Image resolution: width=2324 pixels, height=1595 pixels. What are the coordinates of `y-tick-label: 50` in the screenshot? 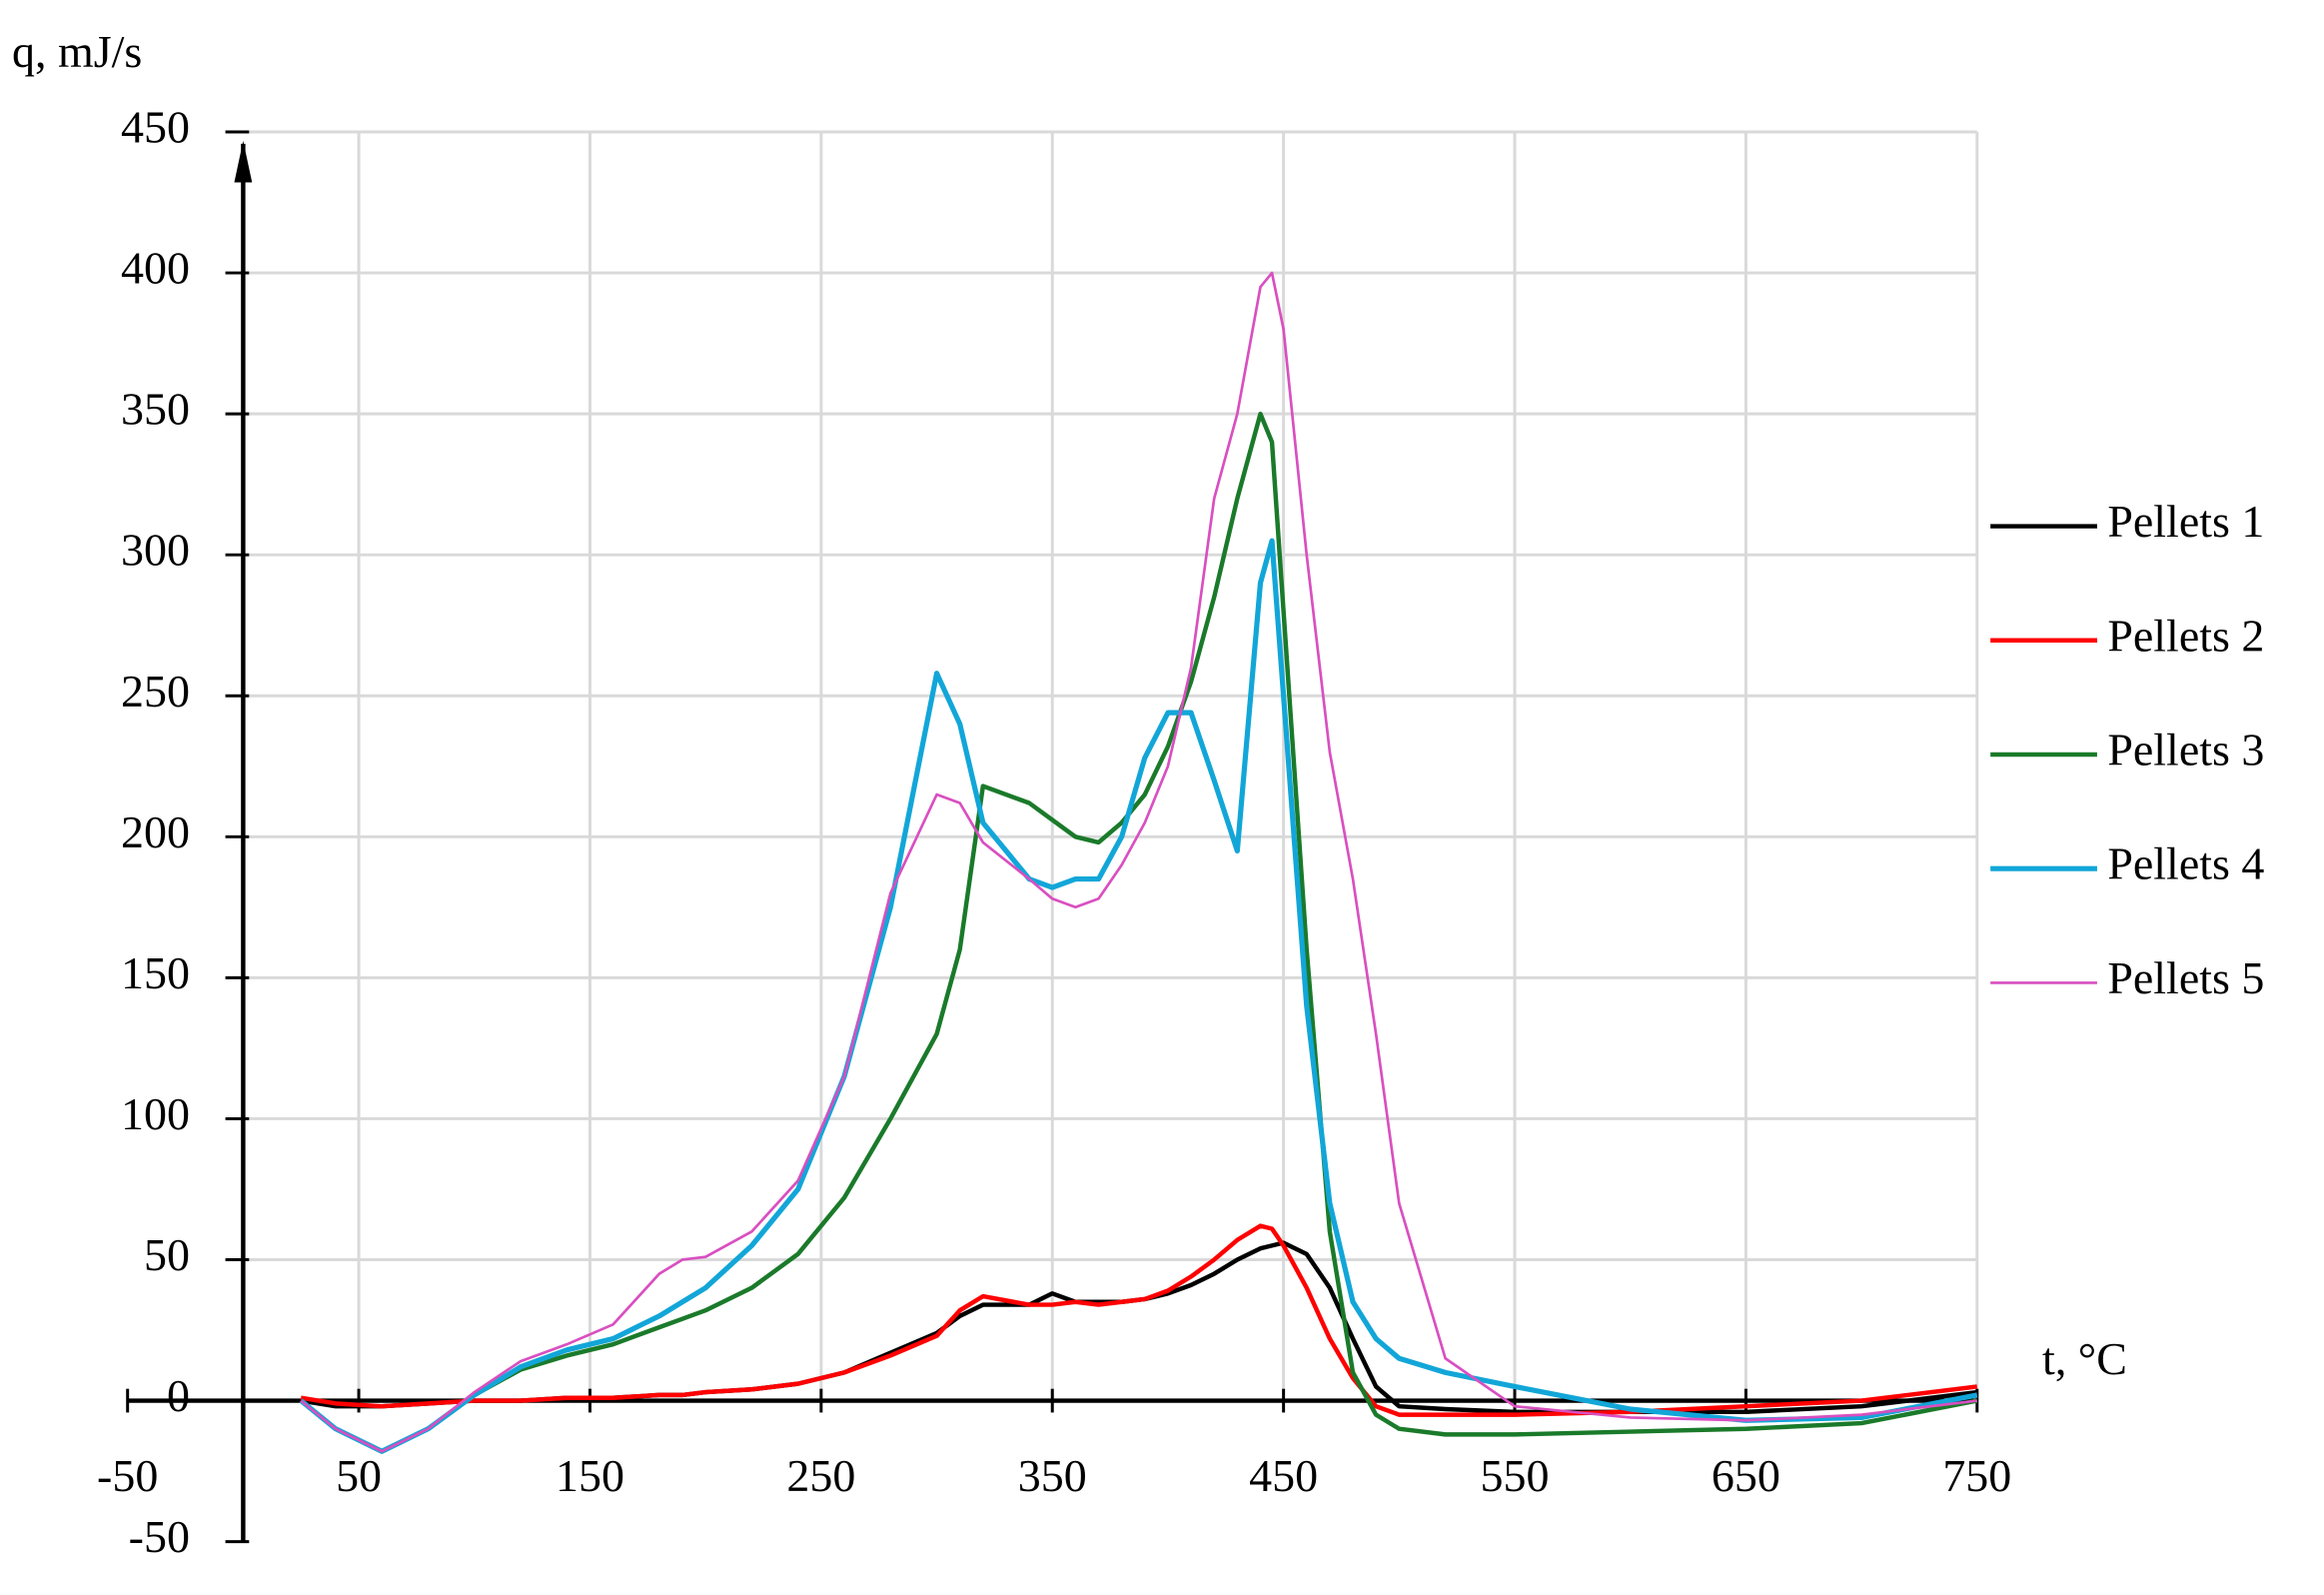 It's located at (167, 1254).